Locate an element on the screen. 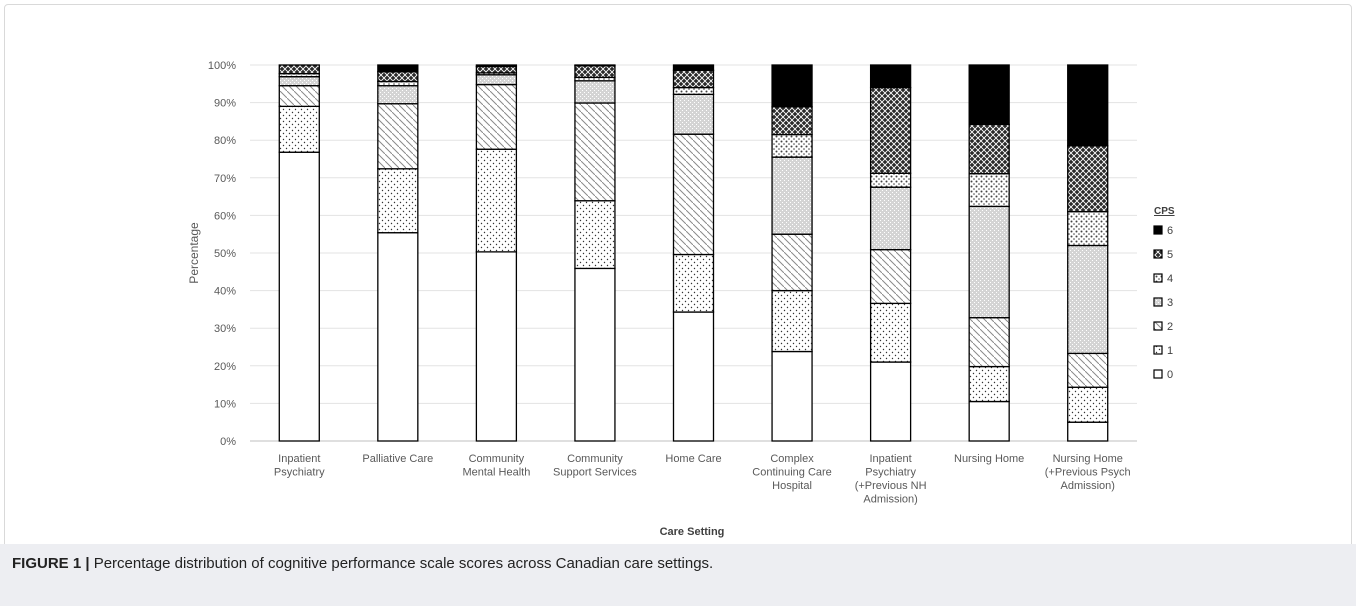 The image size is (1356, 606). y-tick-label: 80% is located at coordinates (225, 141).